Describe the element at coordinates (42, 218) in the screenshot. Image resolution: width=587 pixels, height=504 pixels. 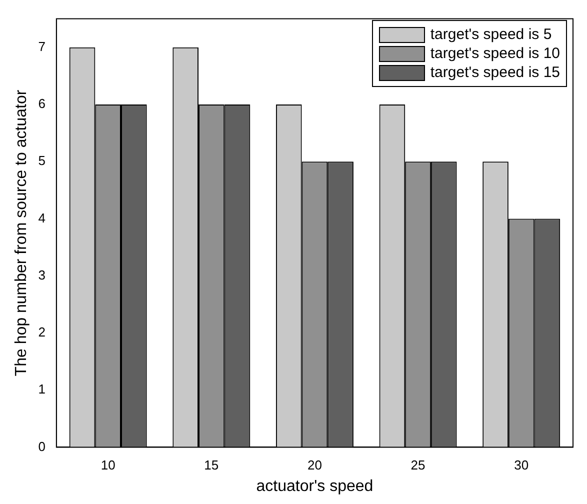
I see `y-tick-label: 4` at that location.